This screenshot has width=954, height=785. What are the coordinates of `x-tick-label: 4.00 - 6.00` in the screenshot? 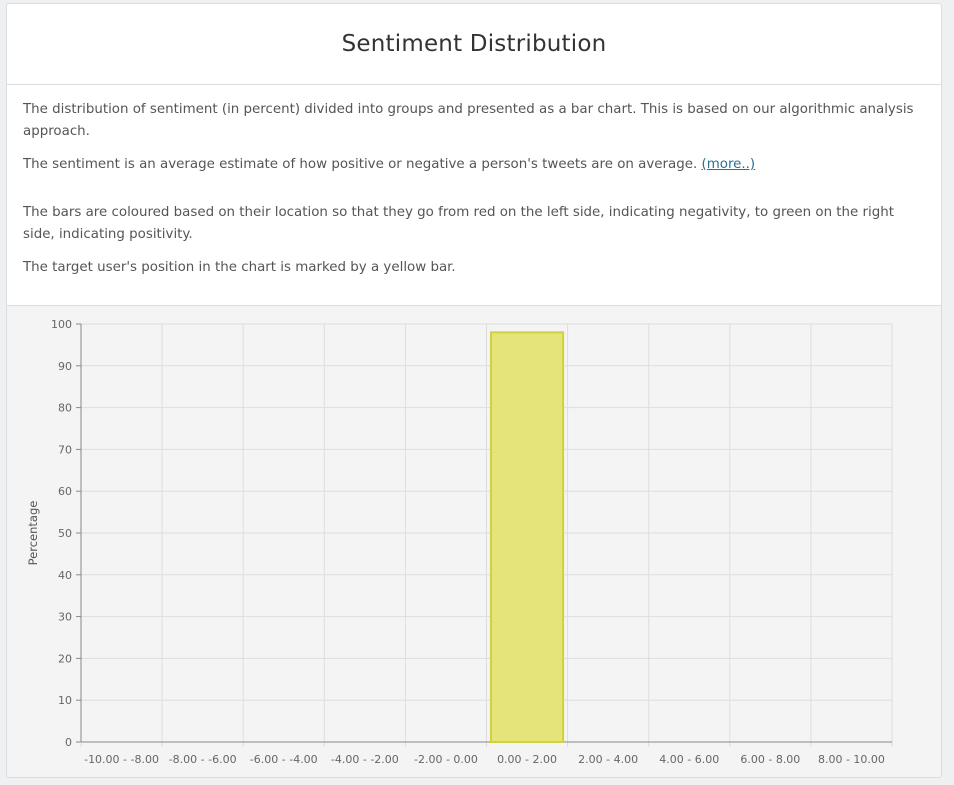 It's located at (689, 759).